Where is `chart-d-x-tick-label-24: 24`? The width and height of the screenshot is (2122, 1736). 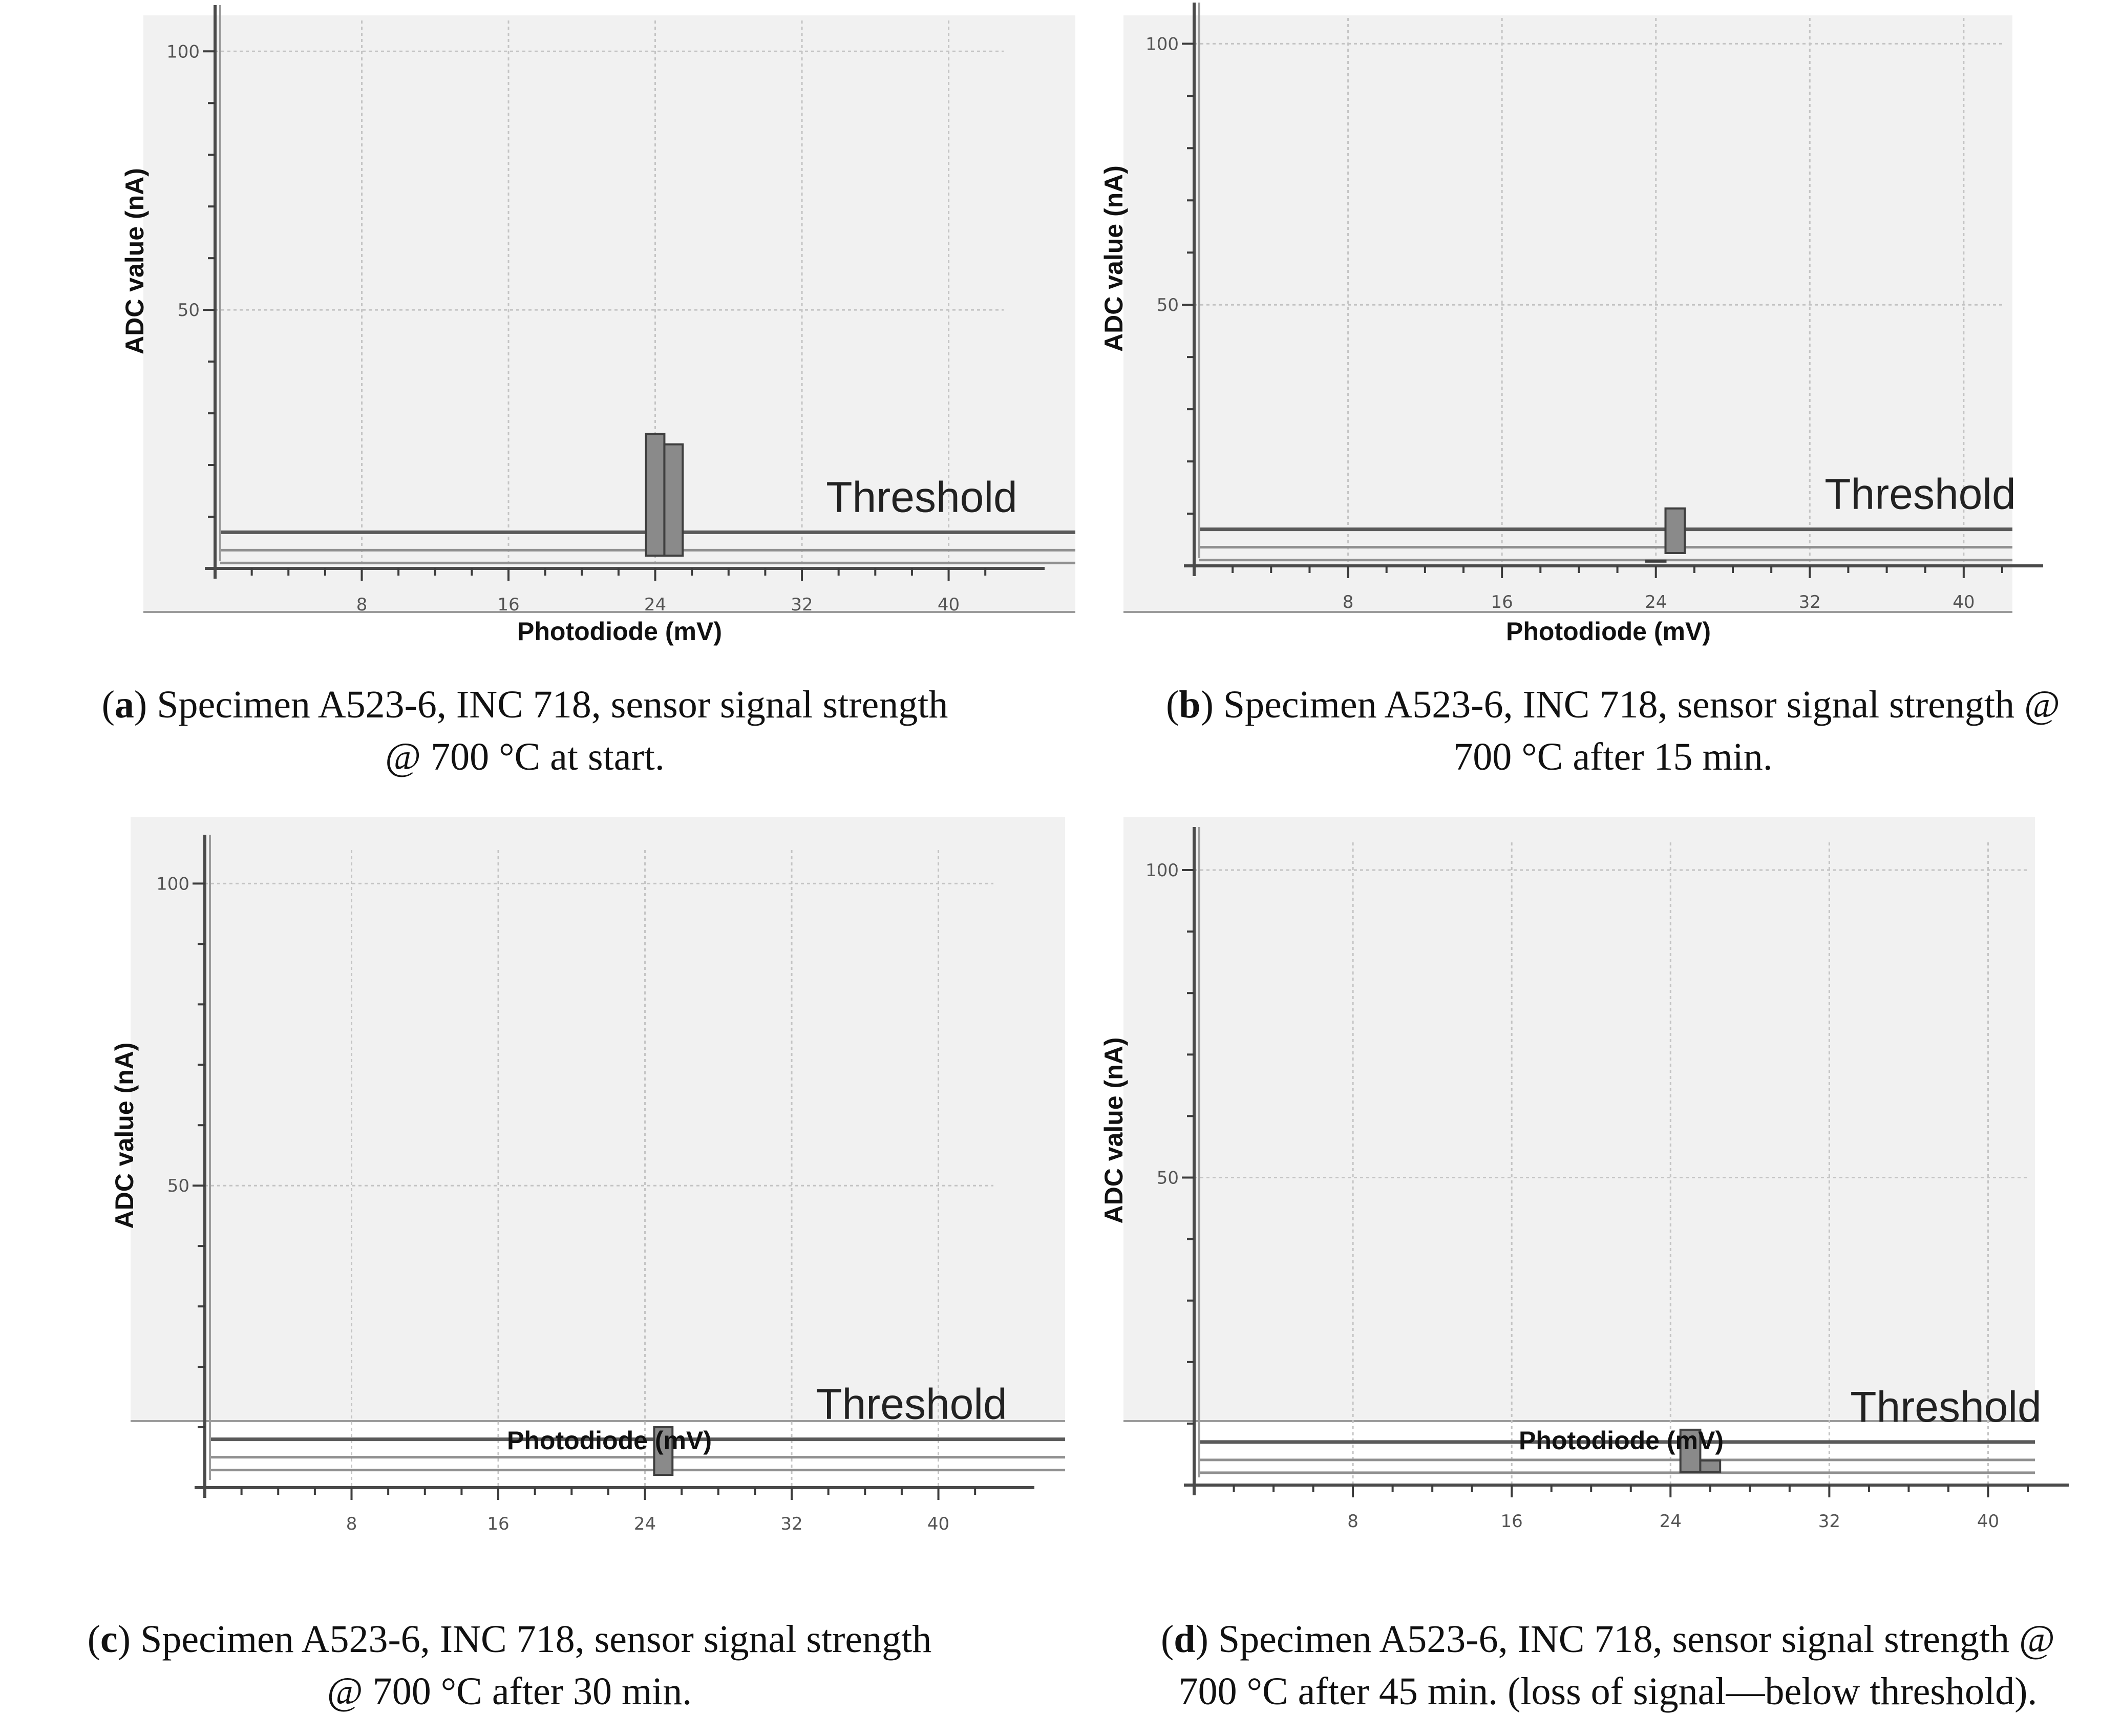
chart-d-x-tick-label-24: 24 is located at coordinates (1671, 1521).